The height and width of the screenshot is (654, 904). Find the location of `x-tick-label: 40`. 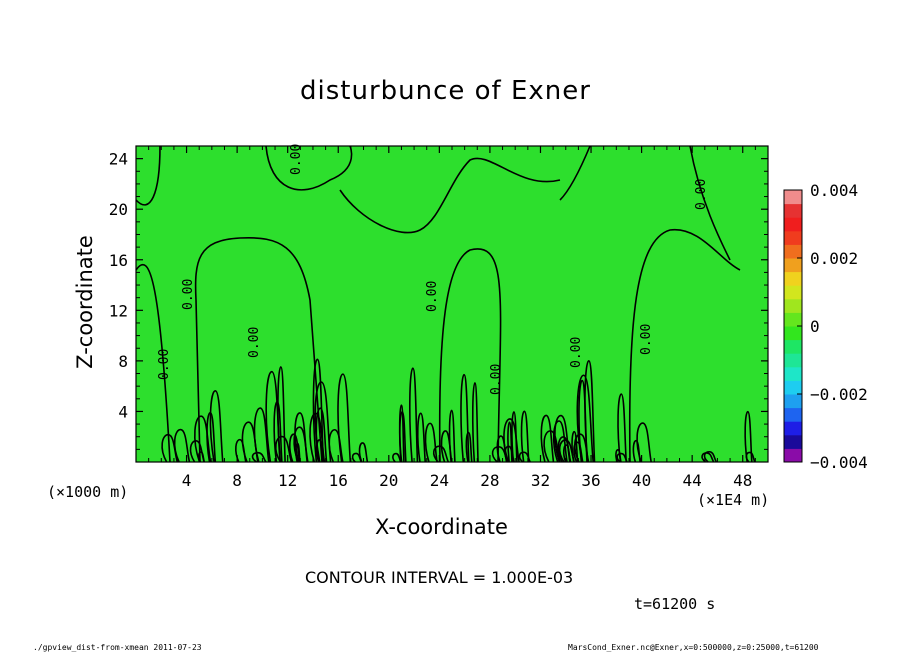

x-tick-label: 40 is located at coordinates (641, 480).